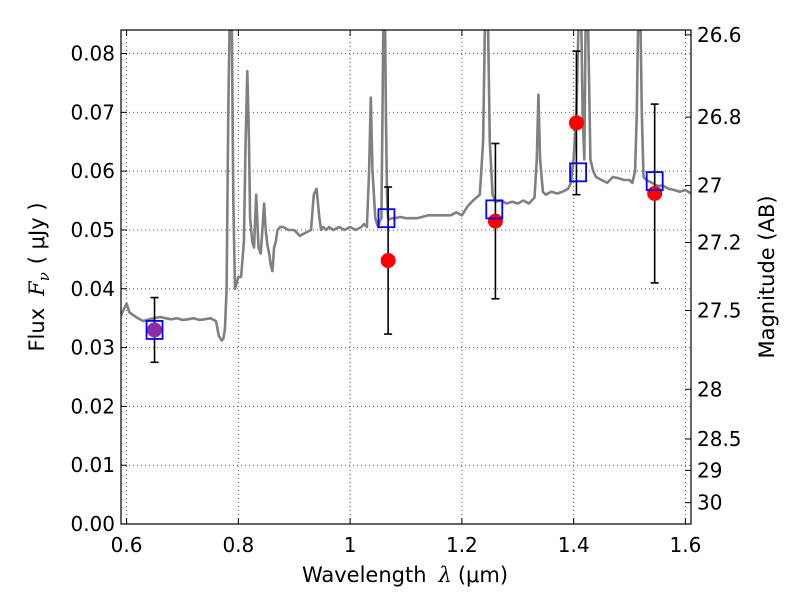 Image resolution: width=800 pixels, height=600 pixels. I want to click on y-tick-label: 0.08, so click(92, 54).